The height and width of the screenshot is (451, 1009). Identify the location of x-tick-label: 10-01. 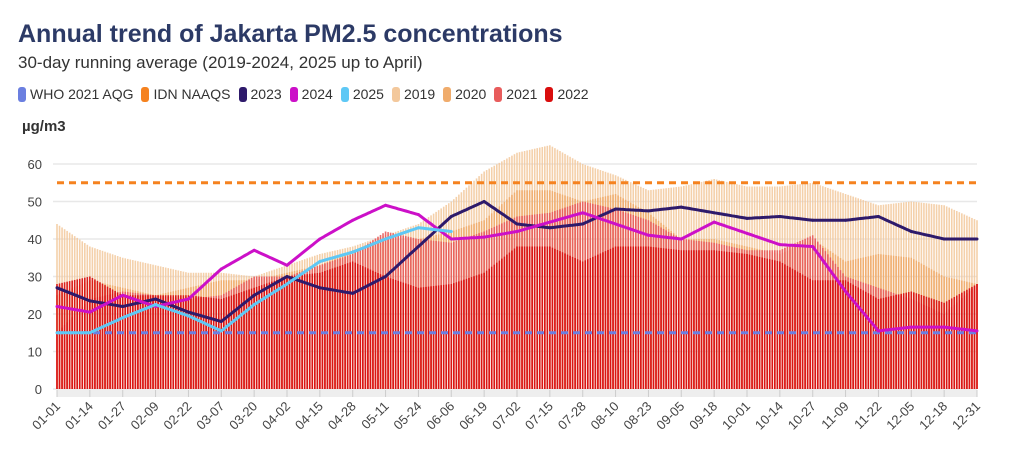
(736, 416).